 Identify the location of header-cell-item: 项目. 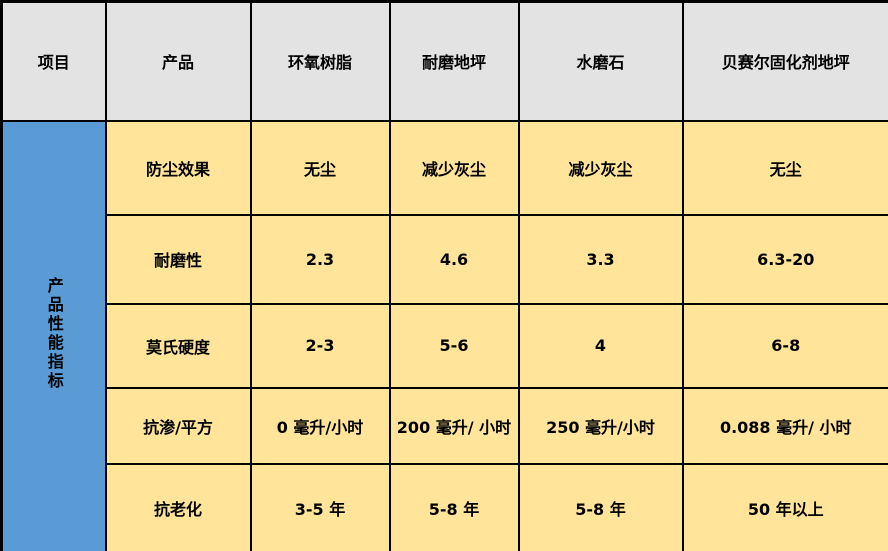
(53, 61).